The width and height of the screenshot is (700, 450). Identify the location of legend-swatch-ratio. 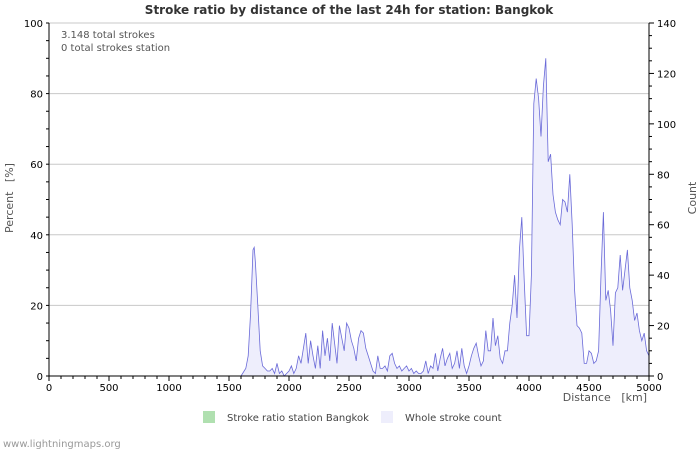
(209, 417).